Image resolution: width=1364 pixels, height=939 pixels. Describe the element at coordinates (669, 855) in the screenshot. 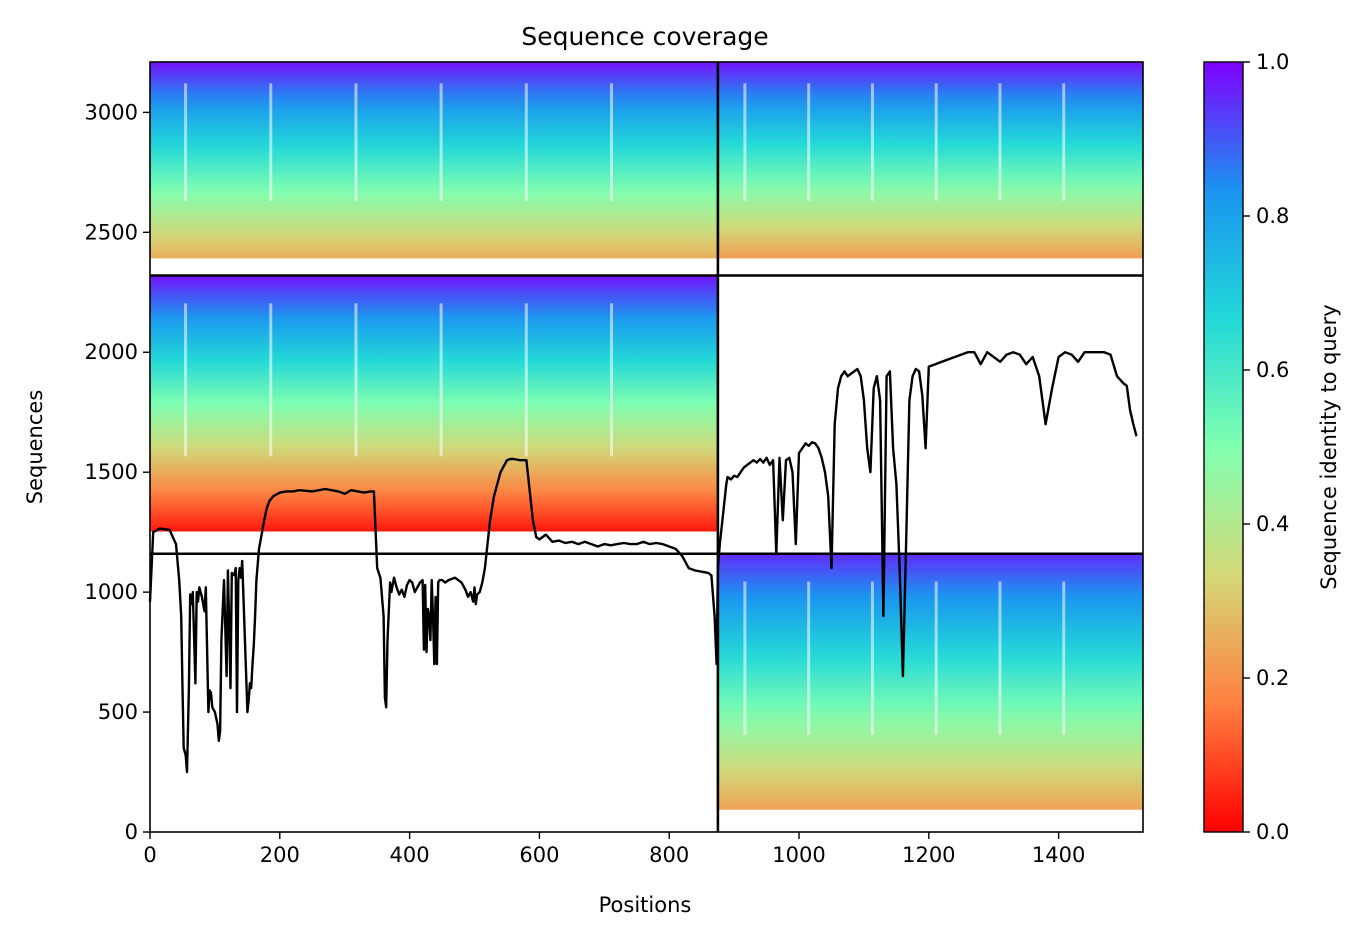

I see `x-tick-label: 800` at that location.